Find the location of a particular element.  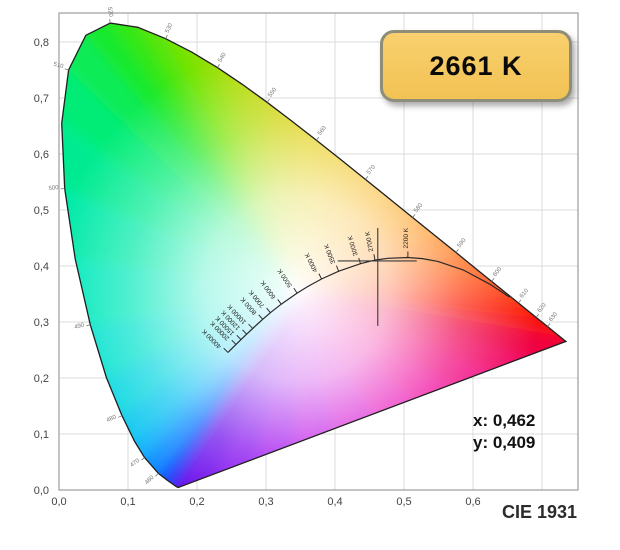

x-axis-labels: 0,0 0,1 0,2 0,3 0,4 0,5 0,6 is located at coordinates (265, 502).